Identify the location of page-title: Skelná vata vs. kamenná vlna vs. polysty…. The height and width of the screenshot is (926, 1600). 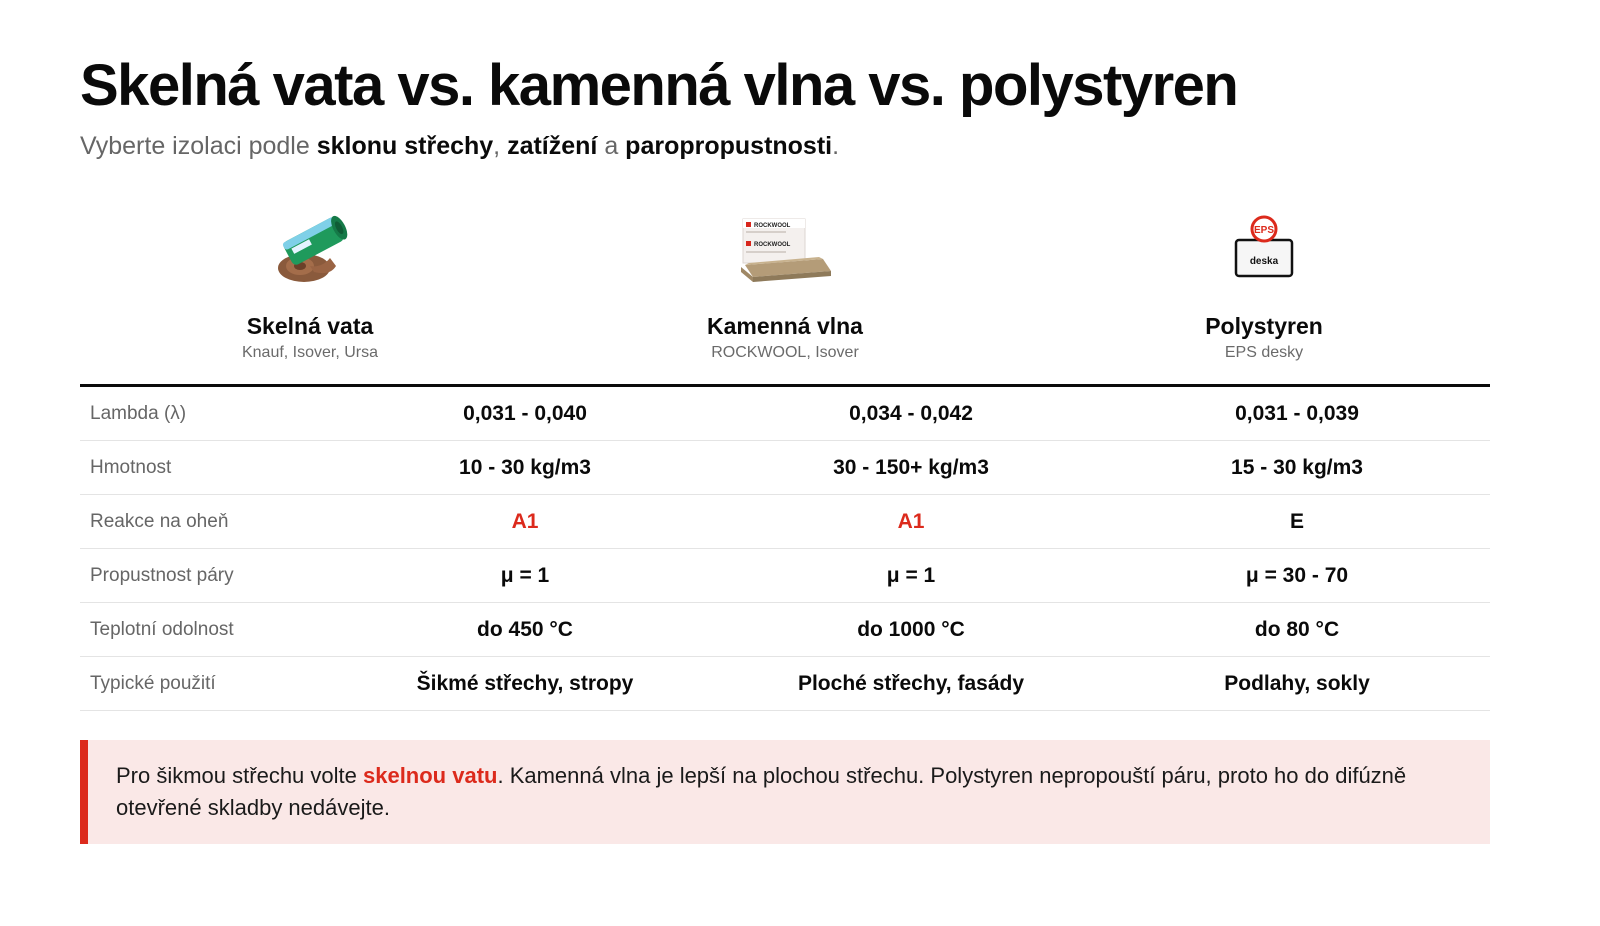
(659, 85).